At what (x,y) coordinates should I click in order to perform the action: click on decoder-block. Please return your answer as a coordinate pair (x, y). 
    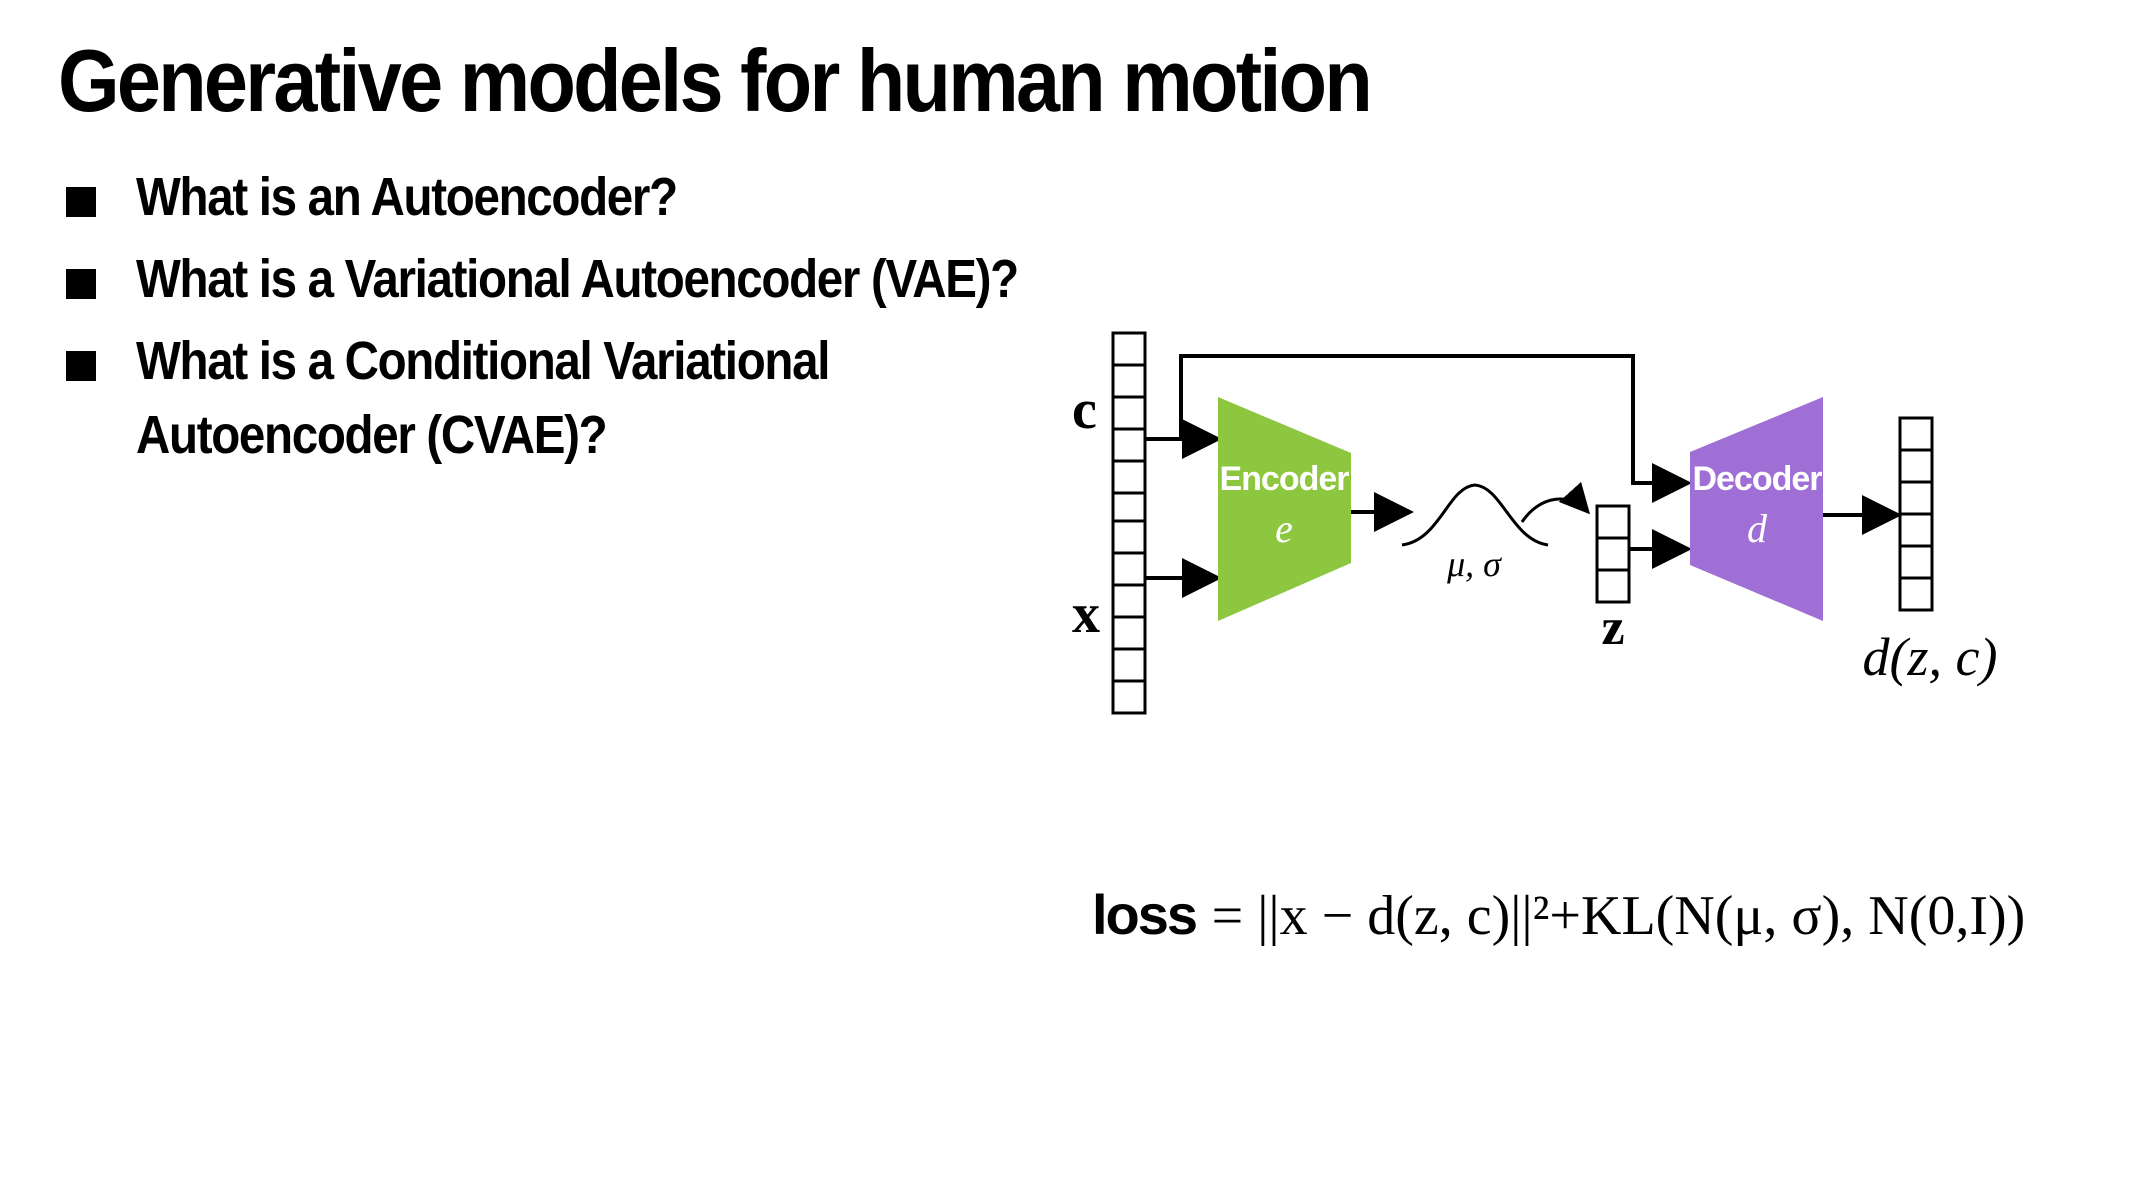
    Looking at the image, I should click on (1756, 509).